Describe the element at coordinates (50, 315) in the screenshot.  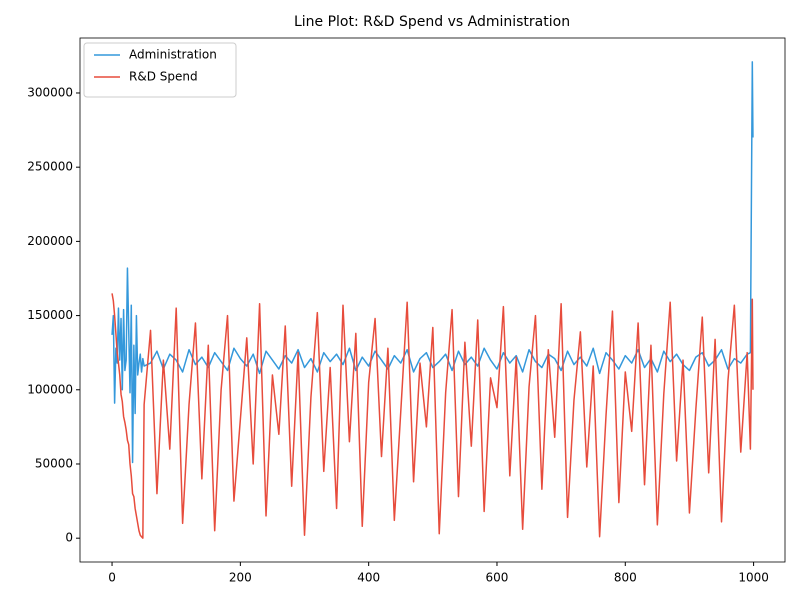
I see `y-tick-label: 150000` at that location.